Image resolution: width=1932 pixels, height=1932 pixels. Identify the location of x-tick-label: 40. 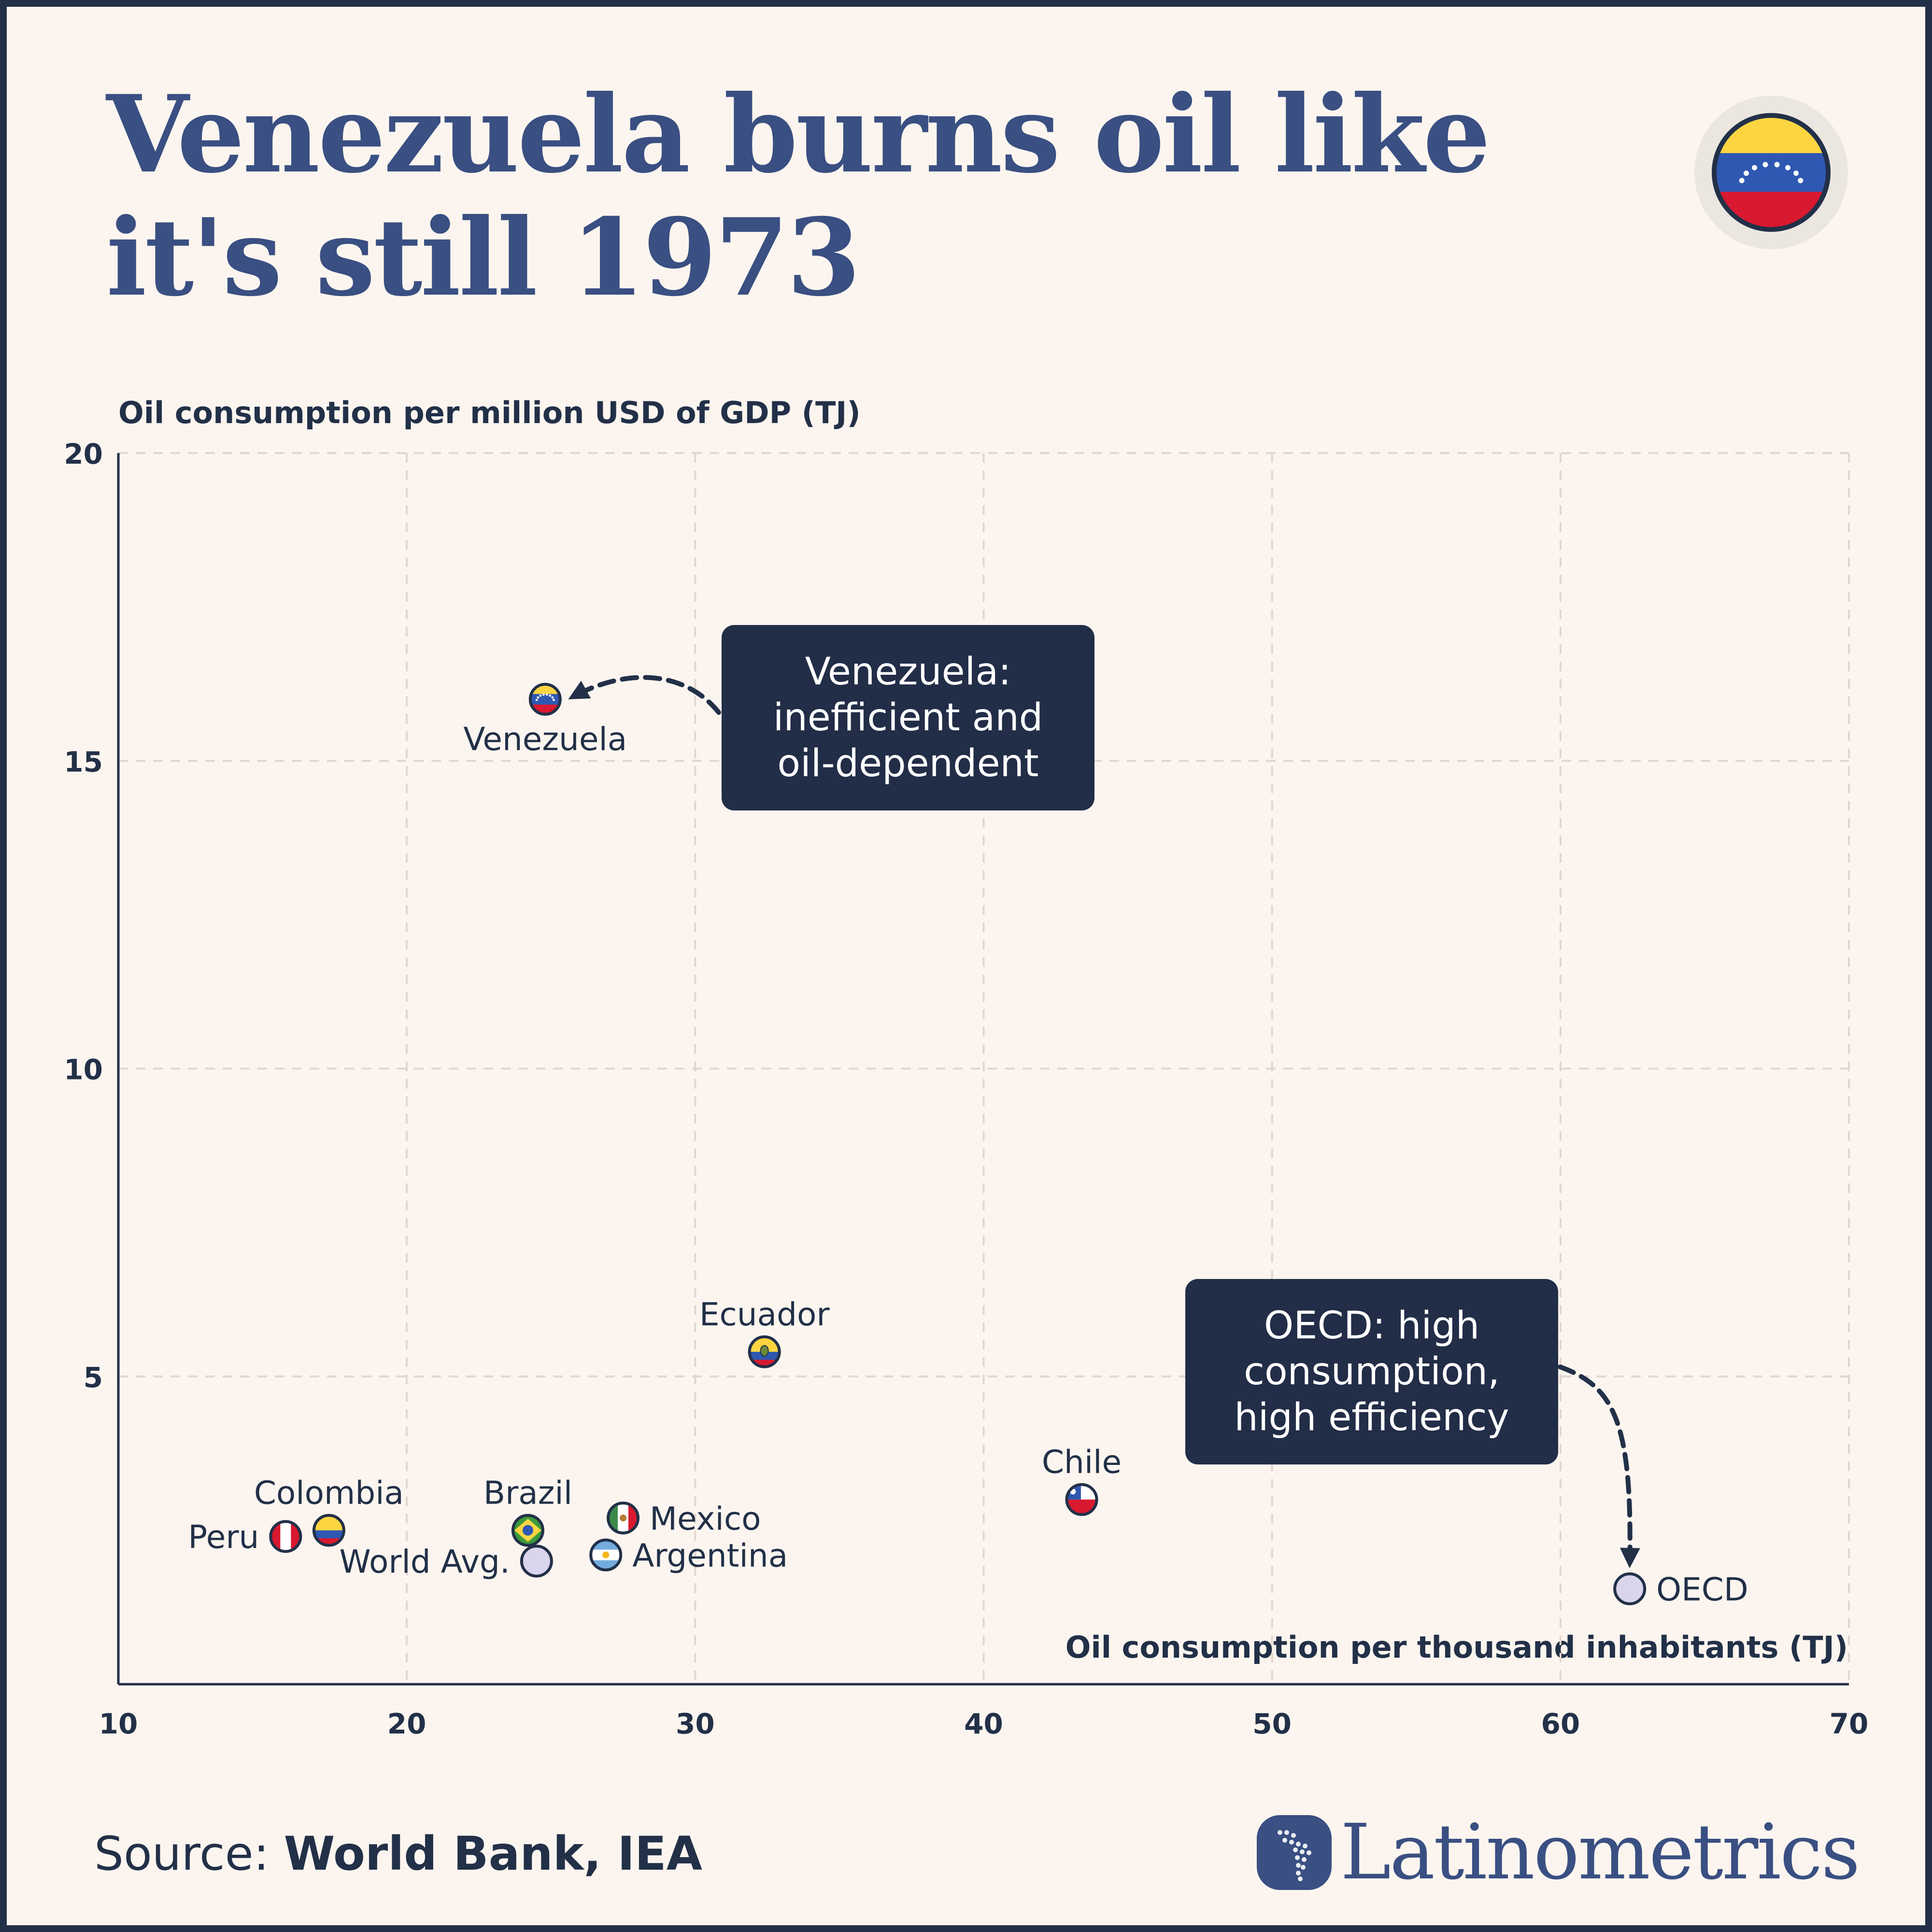
(983, 1723).